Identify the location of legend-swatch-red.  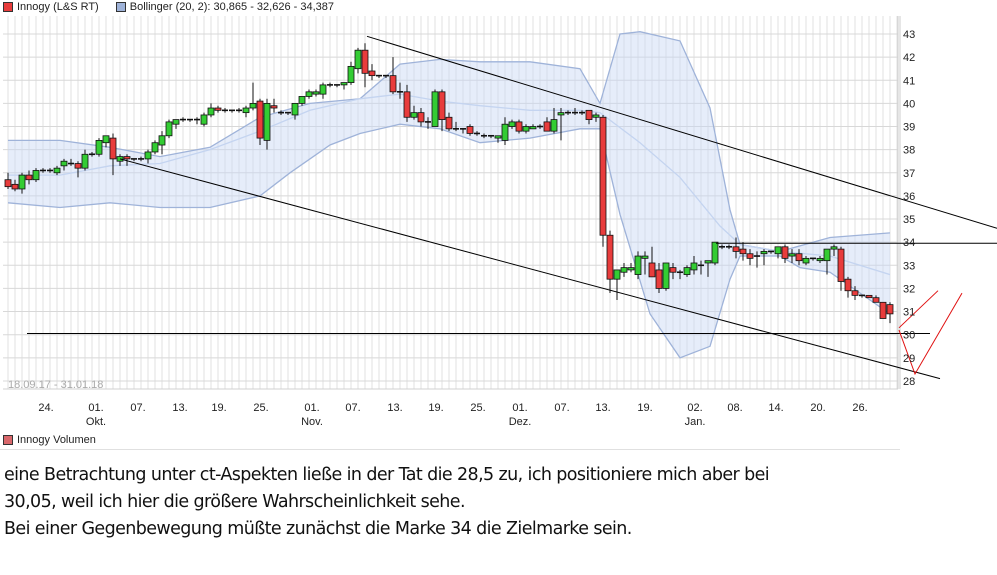
(8, 7).